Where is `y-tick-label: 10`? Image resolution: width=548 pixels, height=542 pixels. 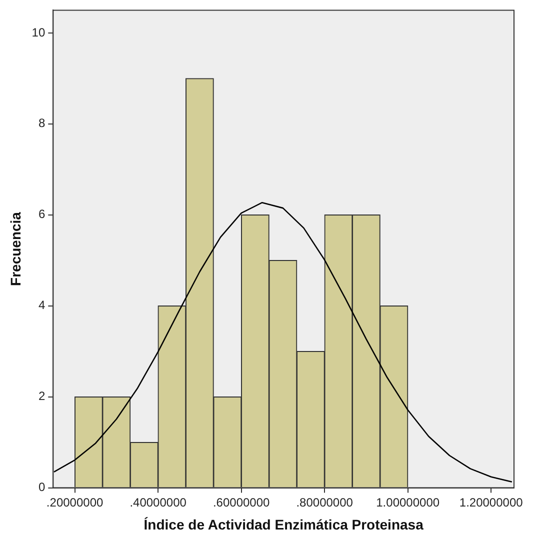
y-tick-label: 10 is located at coordinates (39, 32).